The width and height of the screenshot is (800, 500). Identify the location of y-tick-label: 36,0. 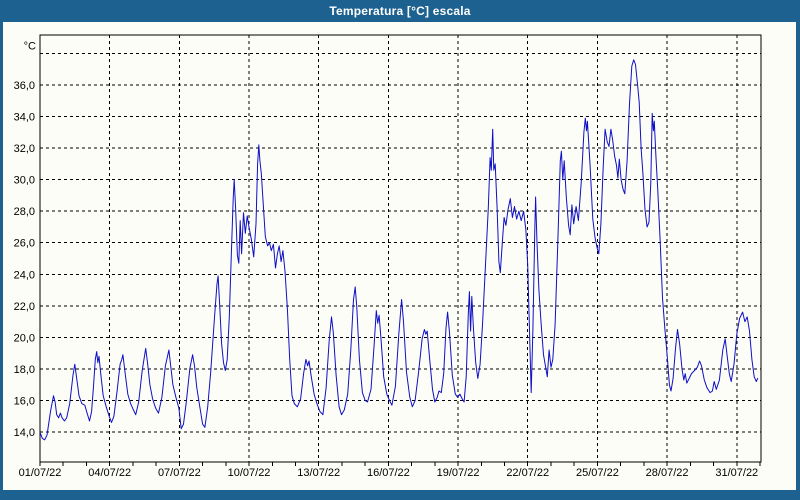
(24, 86).